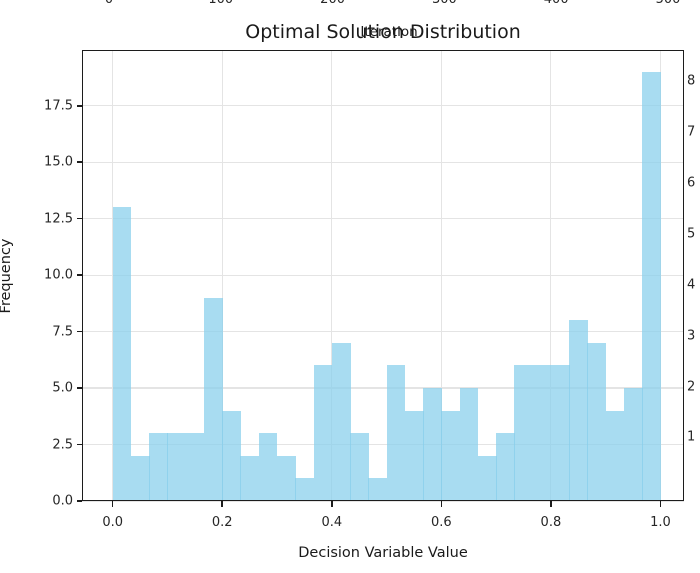 The image size is (700, 573). What do you see at coordinates (58, 275) in the screenshot?
I see `y-tick-label: 10.0` at bounding box center [58, 275].